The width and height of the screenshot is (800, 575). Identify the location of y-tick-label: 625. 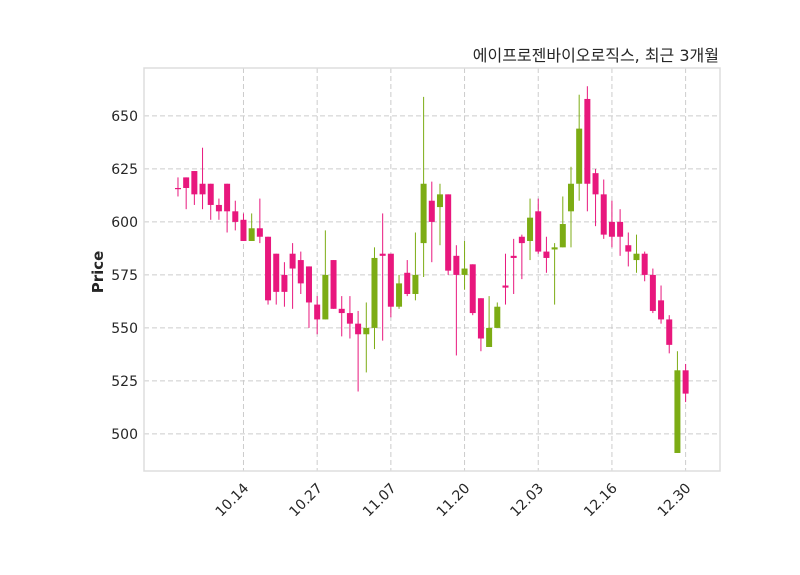
(124, 170).